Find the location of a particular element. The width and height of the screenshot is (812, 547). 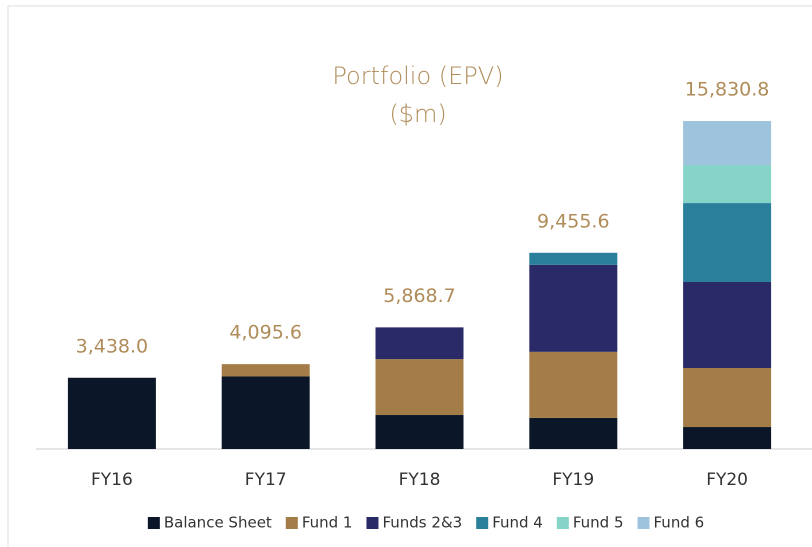

chart-subtitle: ($m) is located at coordinates (417, 114).